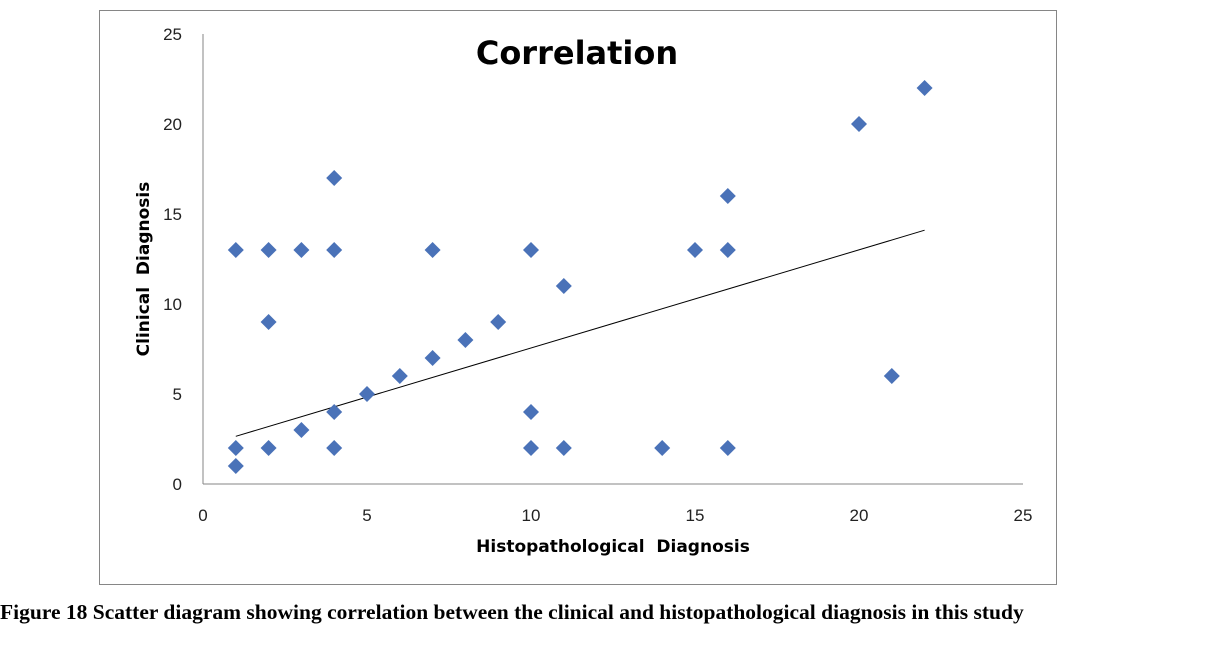  What do you see at coordinates (172, 214) in the screenshot?
I see `y-tick-label: 15` at bounding box center [172, 214].